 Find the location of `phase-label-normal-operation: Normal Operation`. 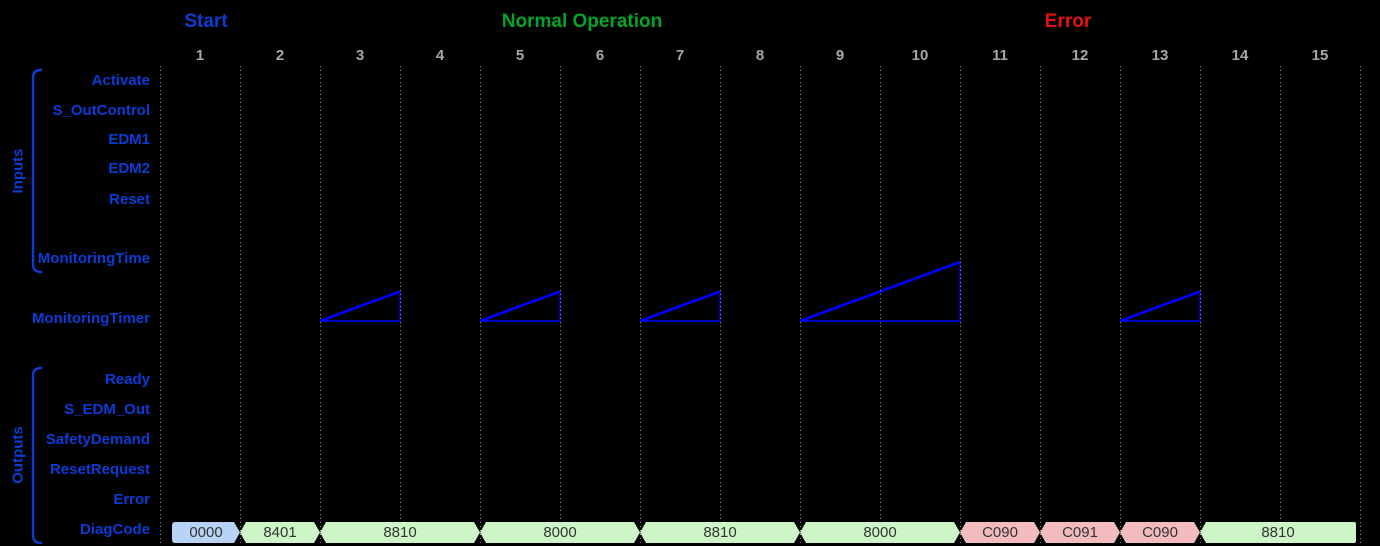

phase-label-normal-operation: Normal Operation is located at coordinates (582, 21).